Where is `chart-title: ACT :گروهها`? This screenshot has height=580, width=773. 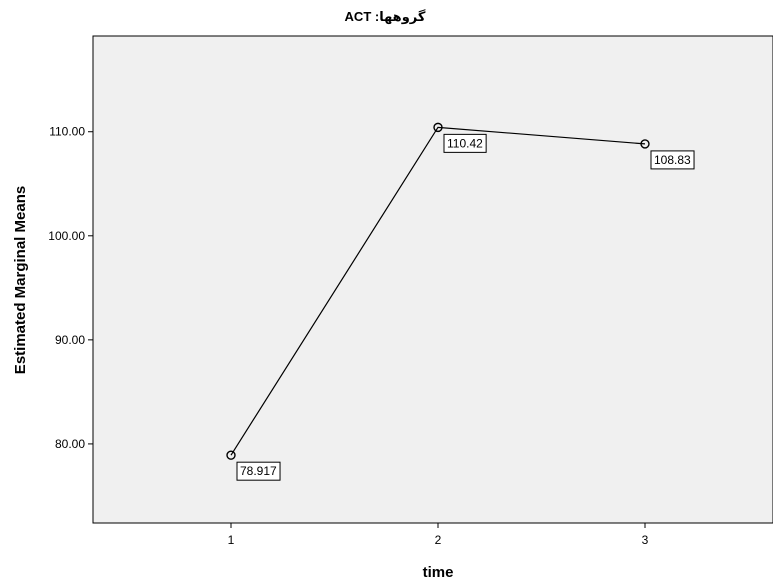
chart-title: ACT :گروهها is located at coordinates (385, 16).